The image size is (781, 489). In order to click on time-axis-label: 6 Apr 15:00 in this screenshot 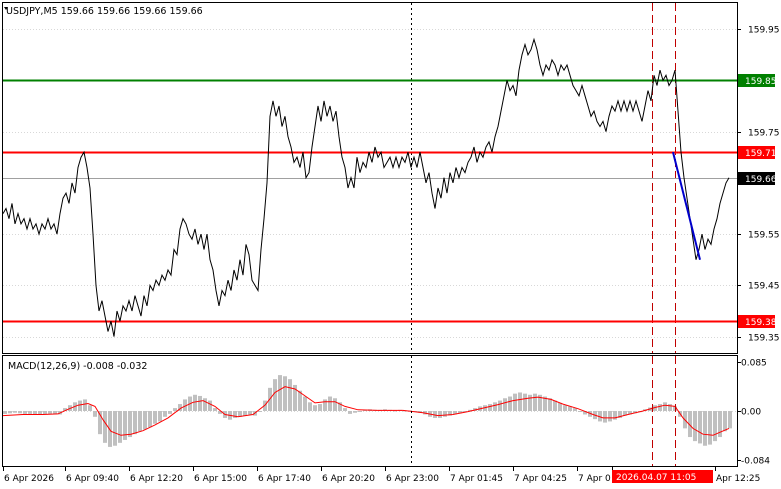, I will do `click(220, 479)`.